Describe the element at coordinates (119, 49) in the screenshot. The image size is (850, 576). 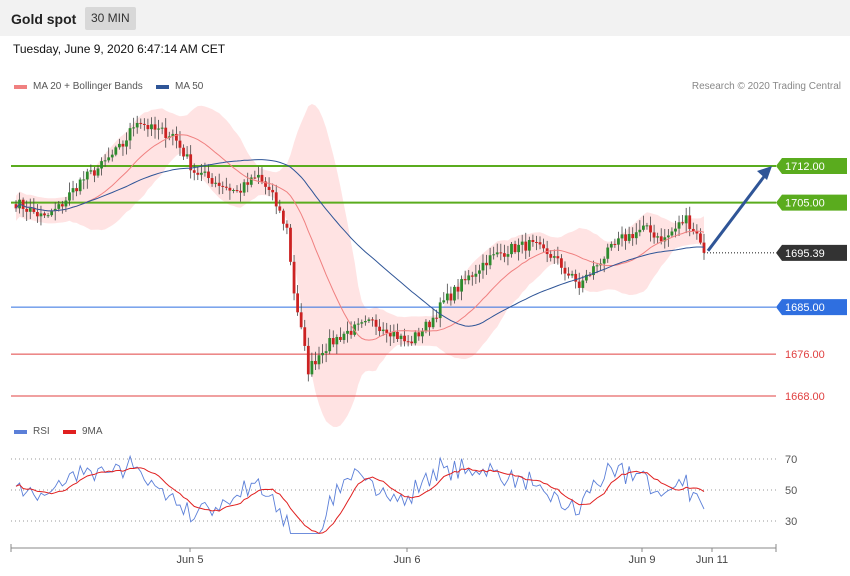
I see `timestamp: Tuesday, June 9, 2020 6:47:14 AM CET` at that location.